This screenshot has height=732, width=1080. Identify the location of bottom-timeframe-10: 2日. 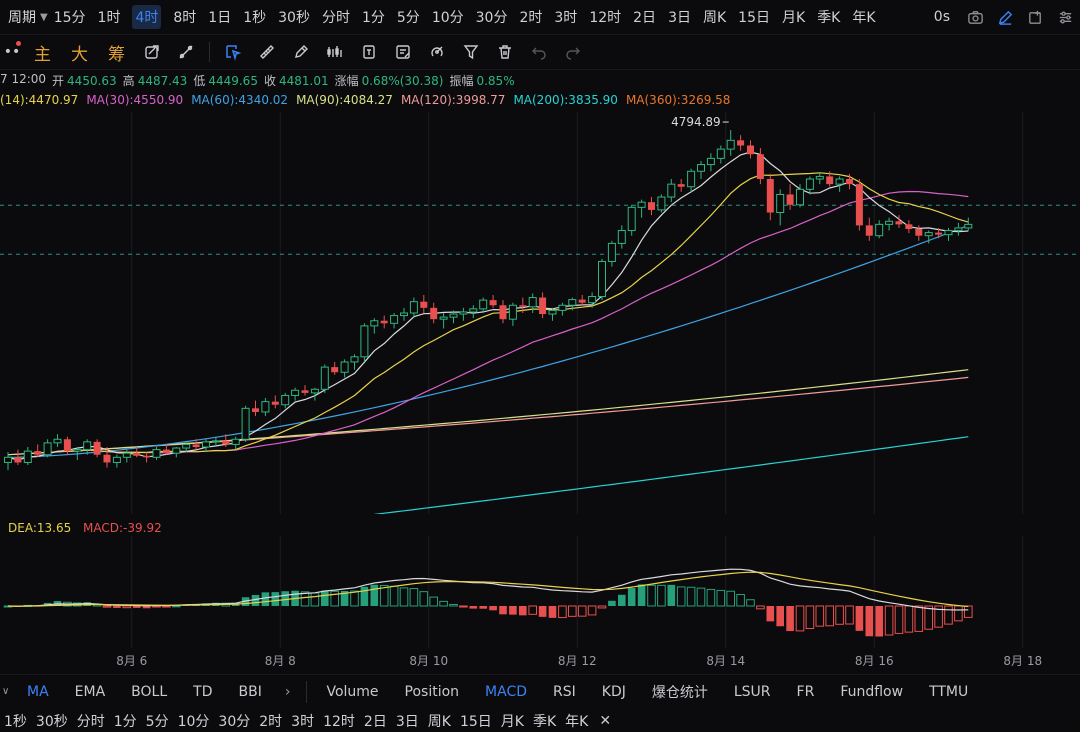
(375, 722).